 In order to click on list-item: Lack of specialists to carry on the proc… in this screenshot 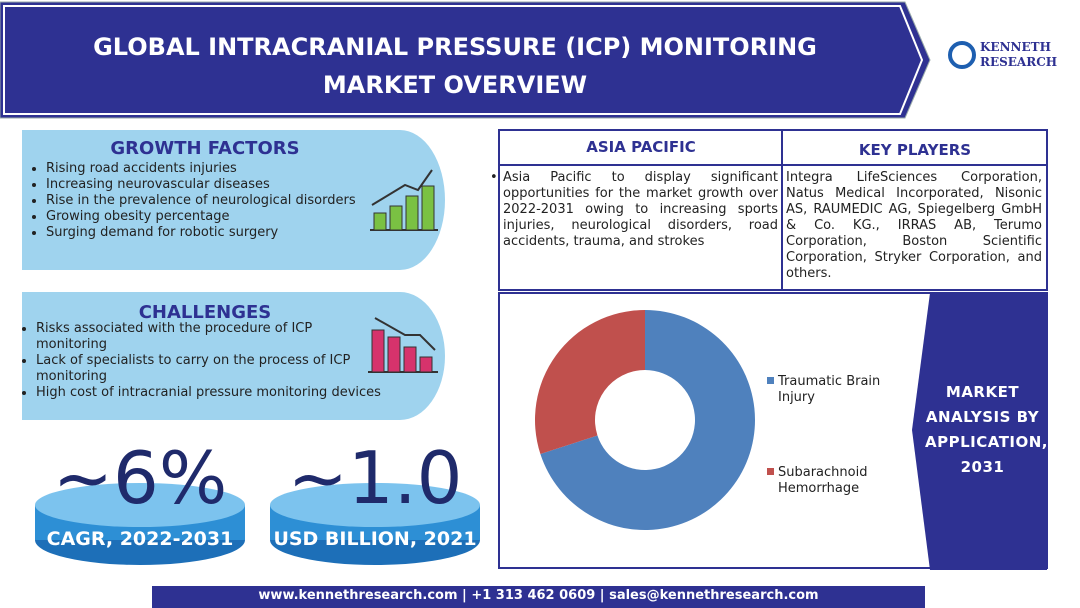, I will do `click(208, 369)`.